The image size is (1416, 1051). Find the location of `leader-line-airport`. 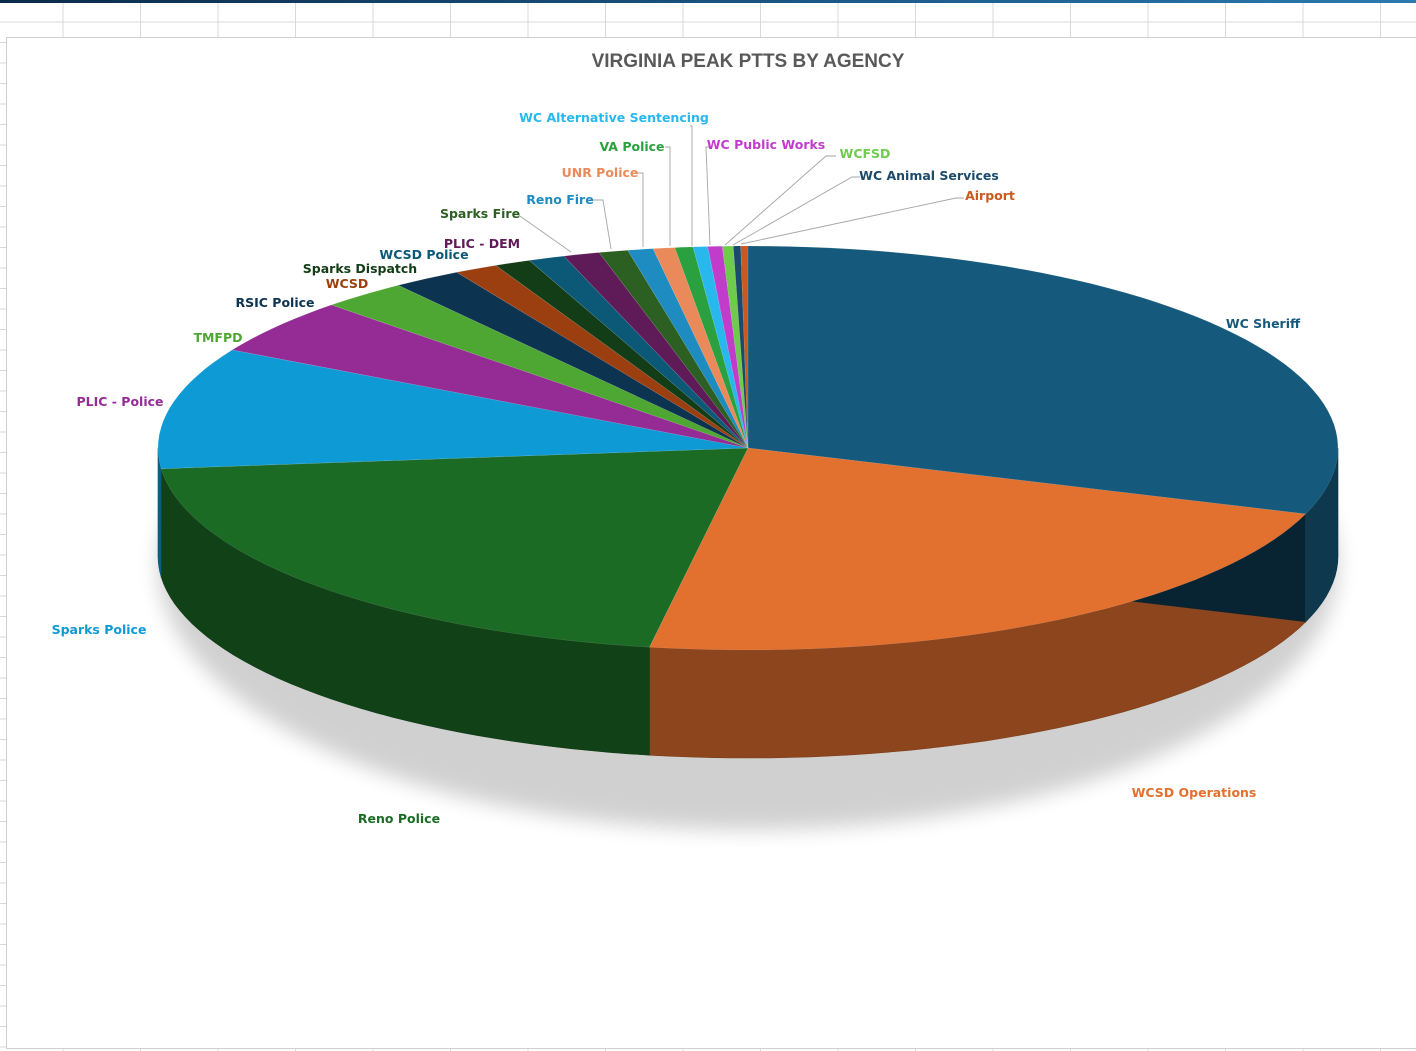

leader-line-airport is located at coordinates (852, 221).